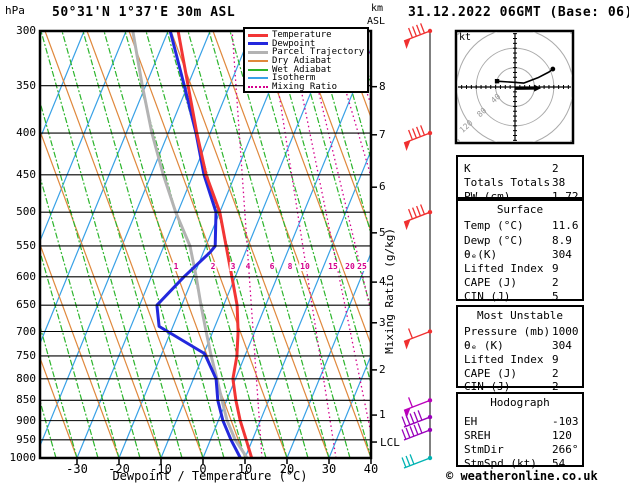 The image size is (629, 486). I want to click on legend-row: Parcel Trajectory, so click(307, 52).